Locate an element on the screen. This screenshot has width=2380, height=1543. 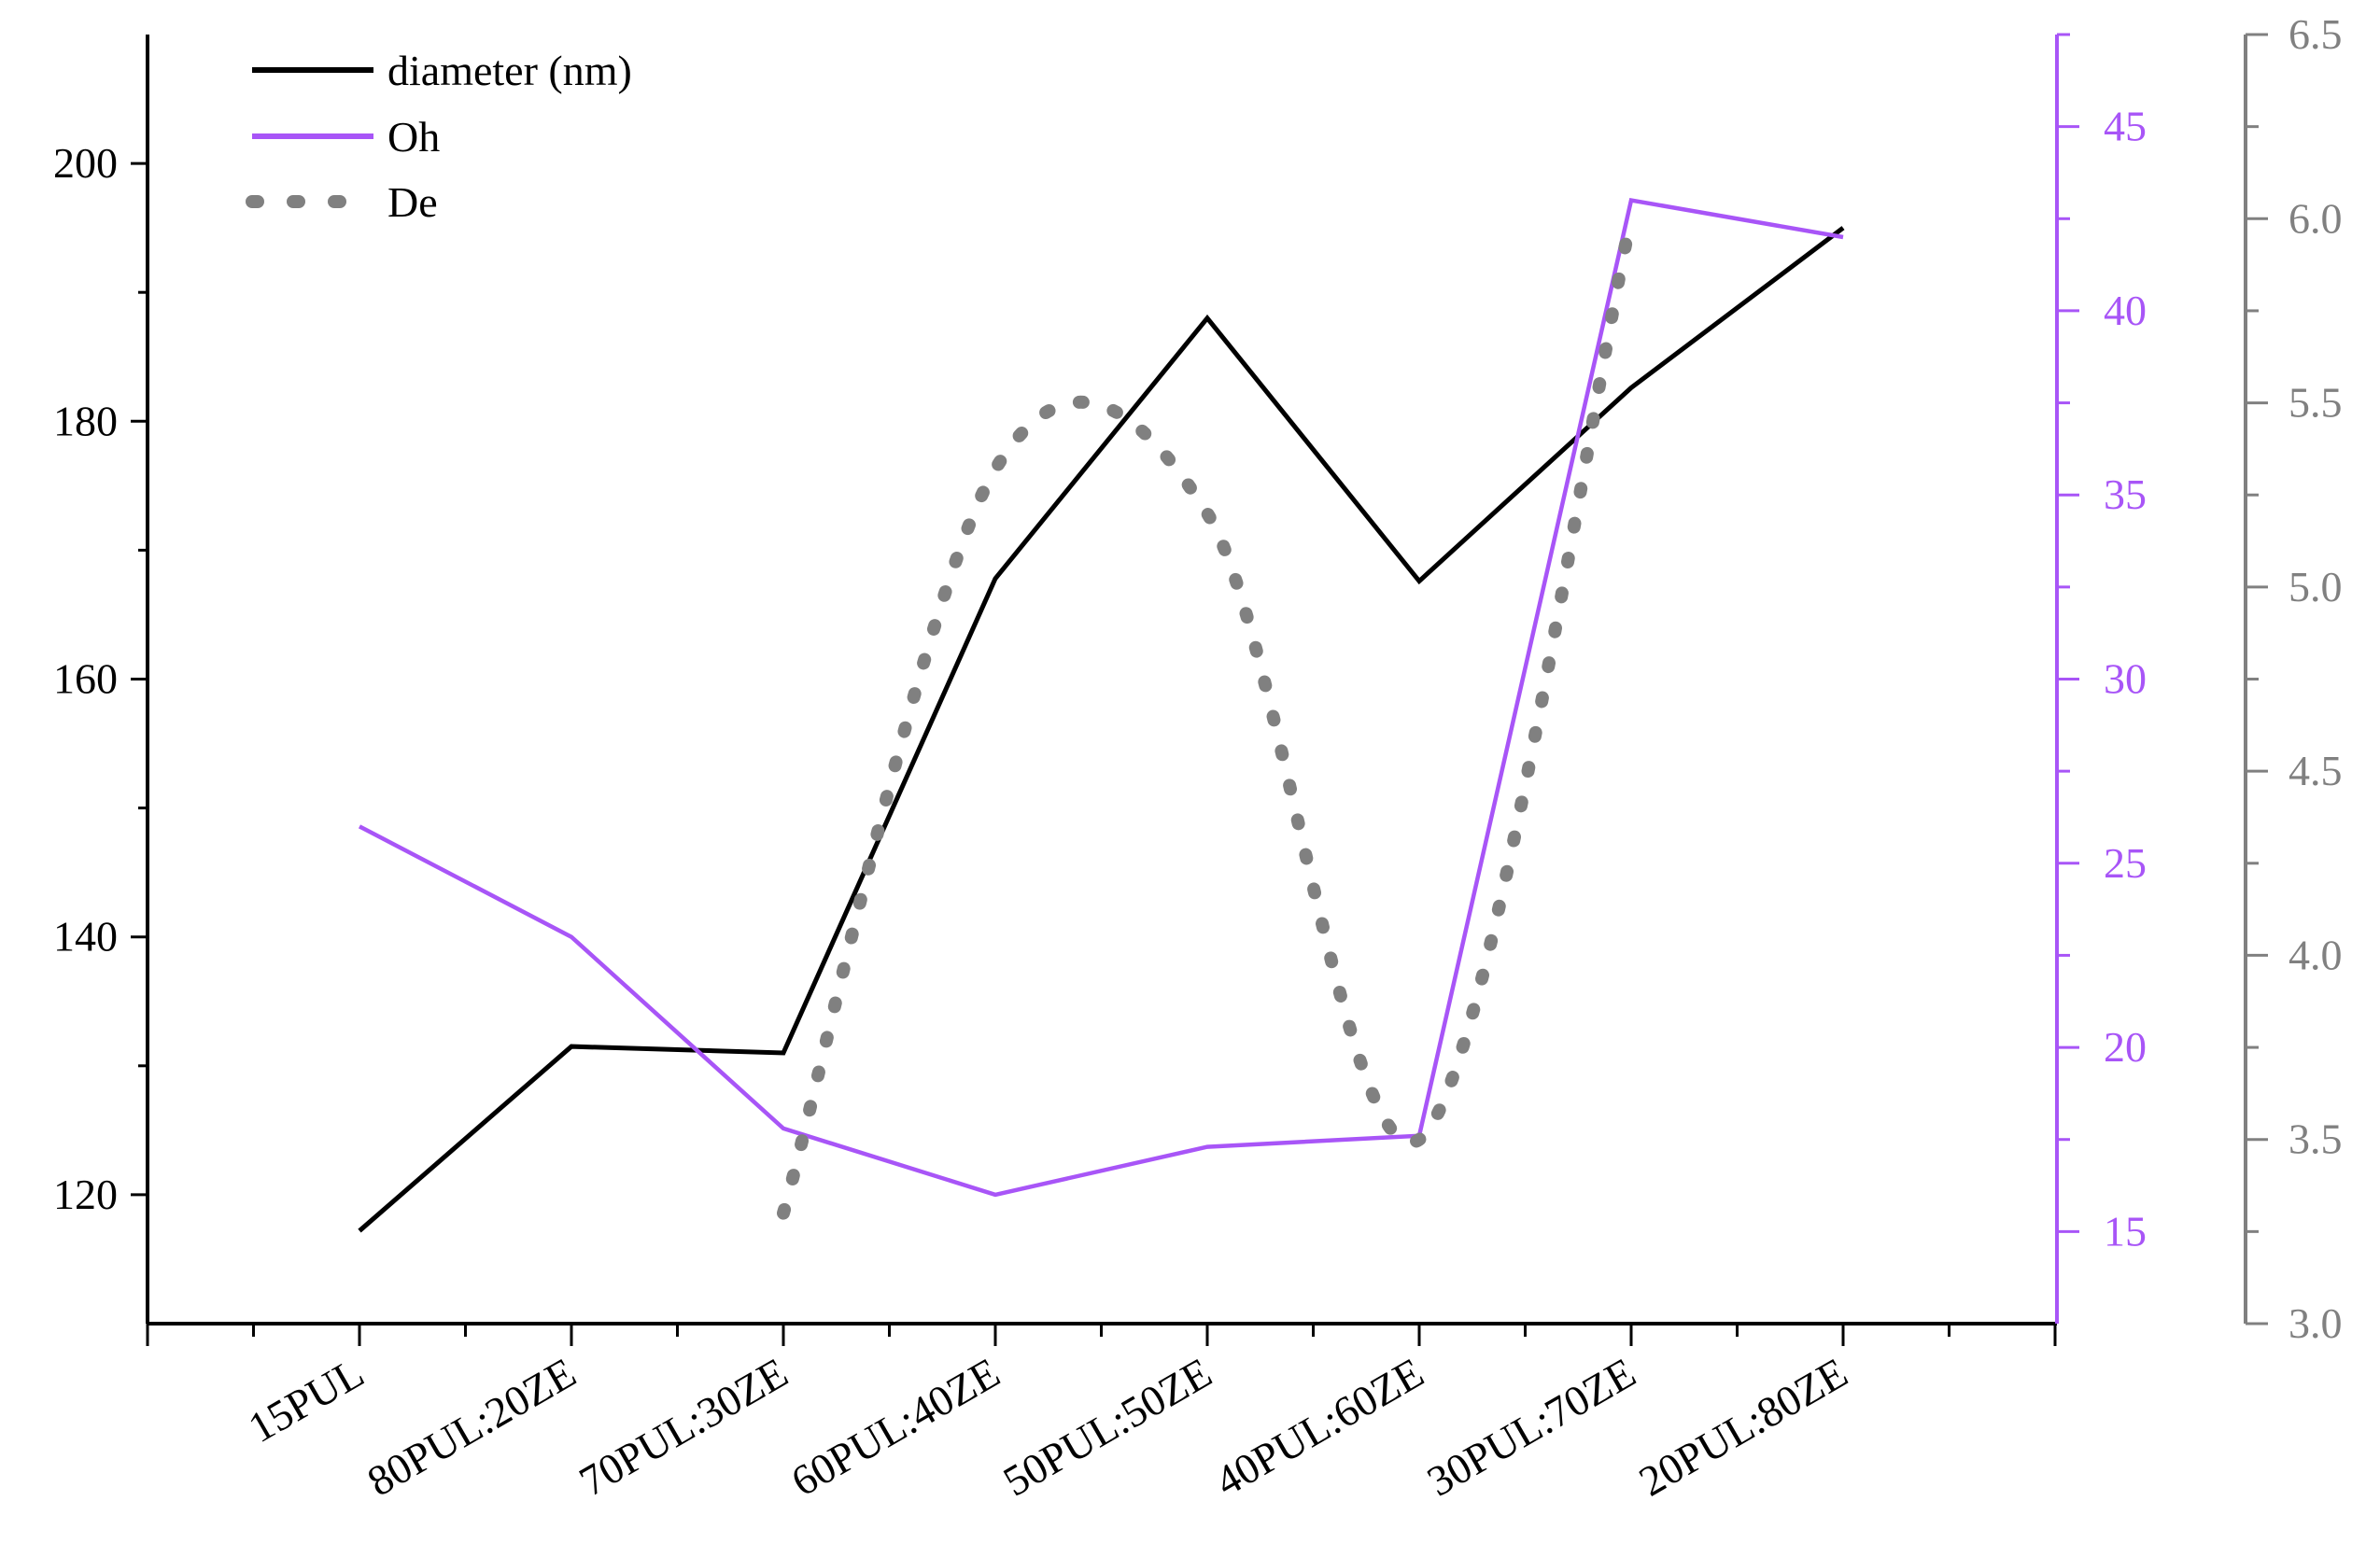
legend-label: diameter (nm) is located at coordinates (509, 70).